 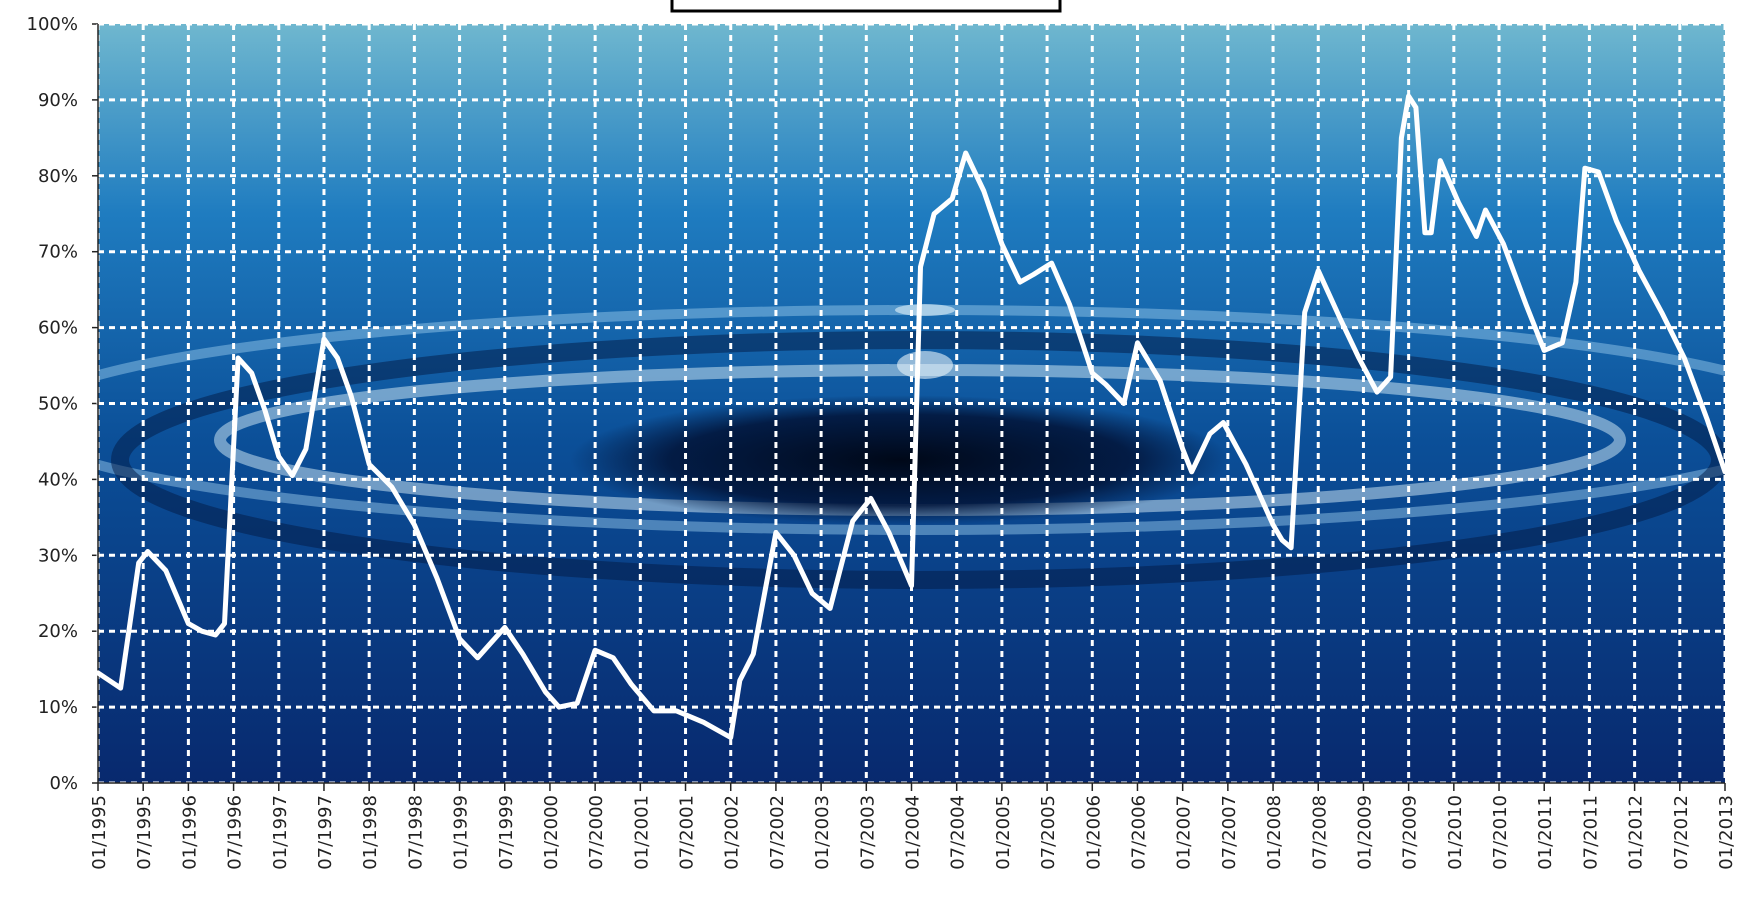 I want to click on y-tick-label: 80%, so click(x=58, y=176).